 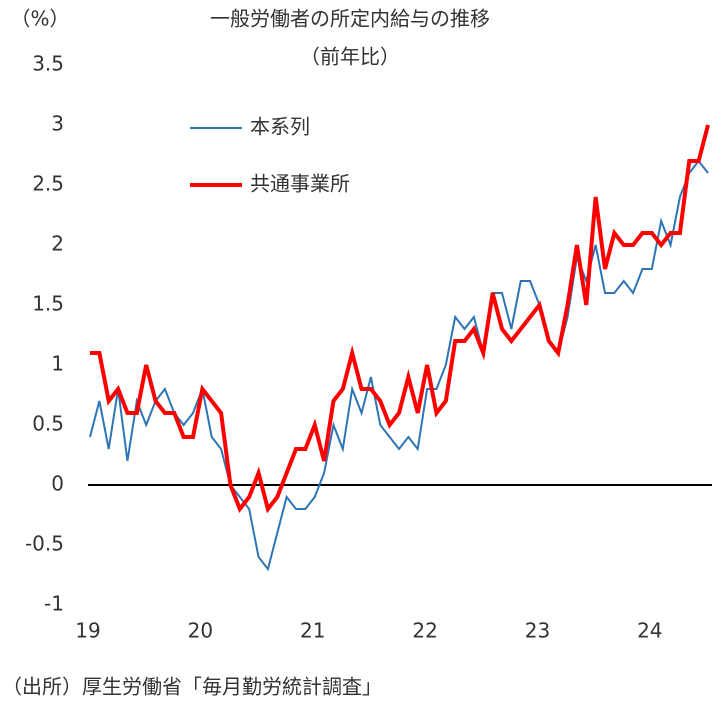 What do you see at coordinates (649, 631) in the screenshot?
I see `x-tick-label: 24` at bounding box center [649, 631].